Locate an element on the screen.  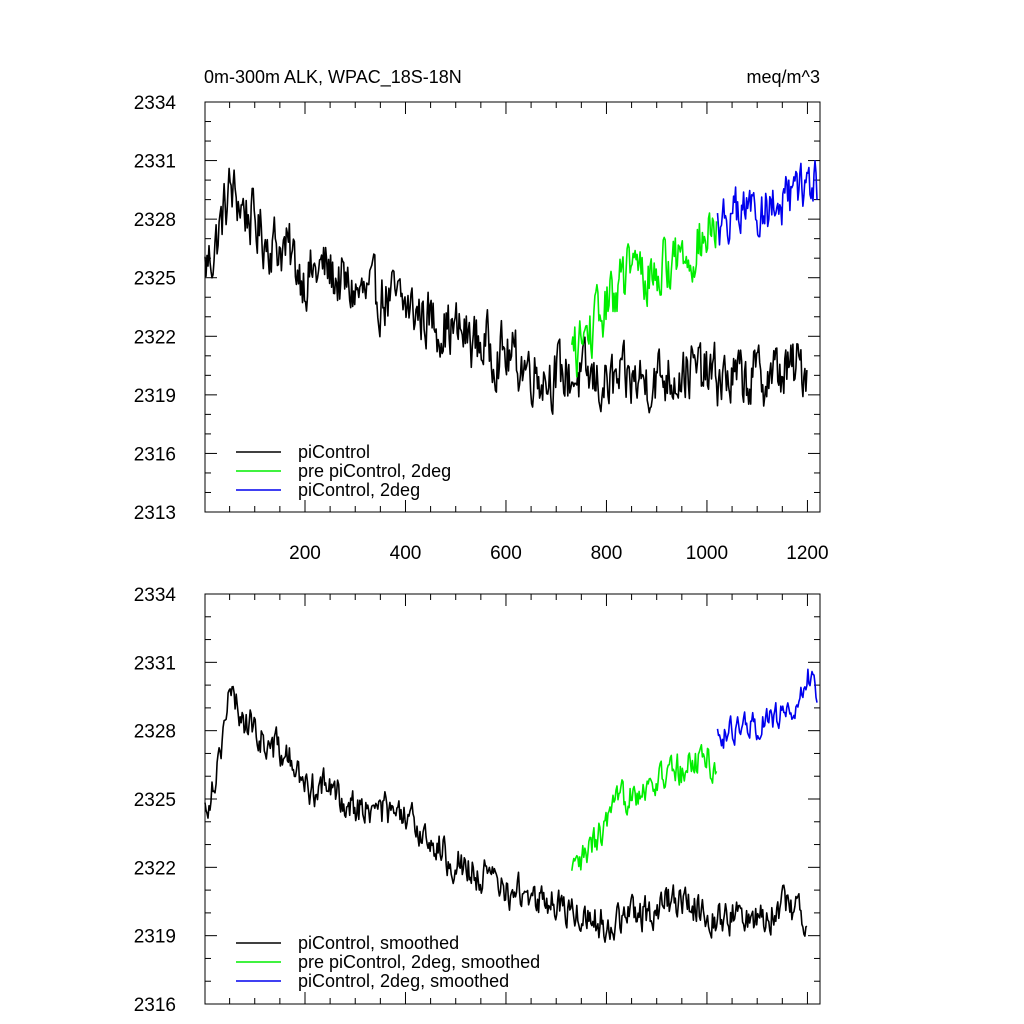
series-line-picontrol is located at coordinates (506, 291).